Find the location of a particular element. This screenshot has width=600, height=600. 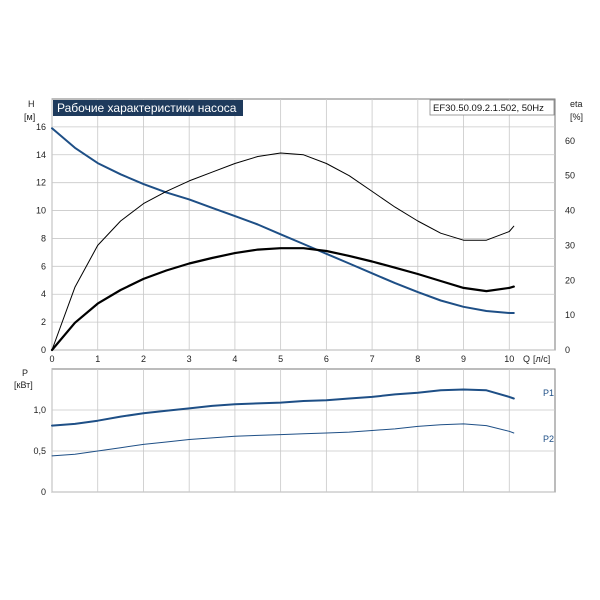

power-axis-unit: [кВт] is located at coordinates (23, 385).